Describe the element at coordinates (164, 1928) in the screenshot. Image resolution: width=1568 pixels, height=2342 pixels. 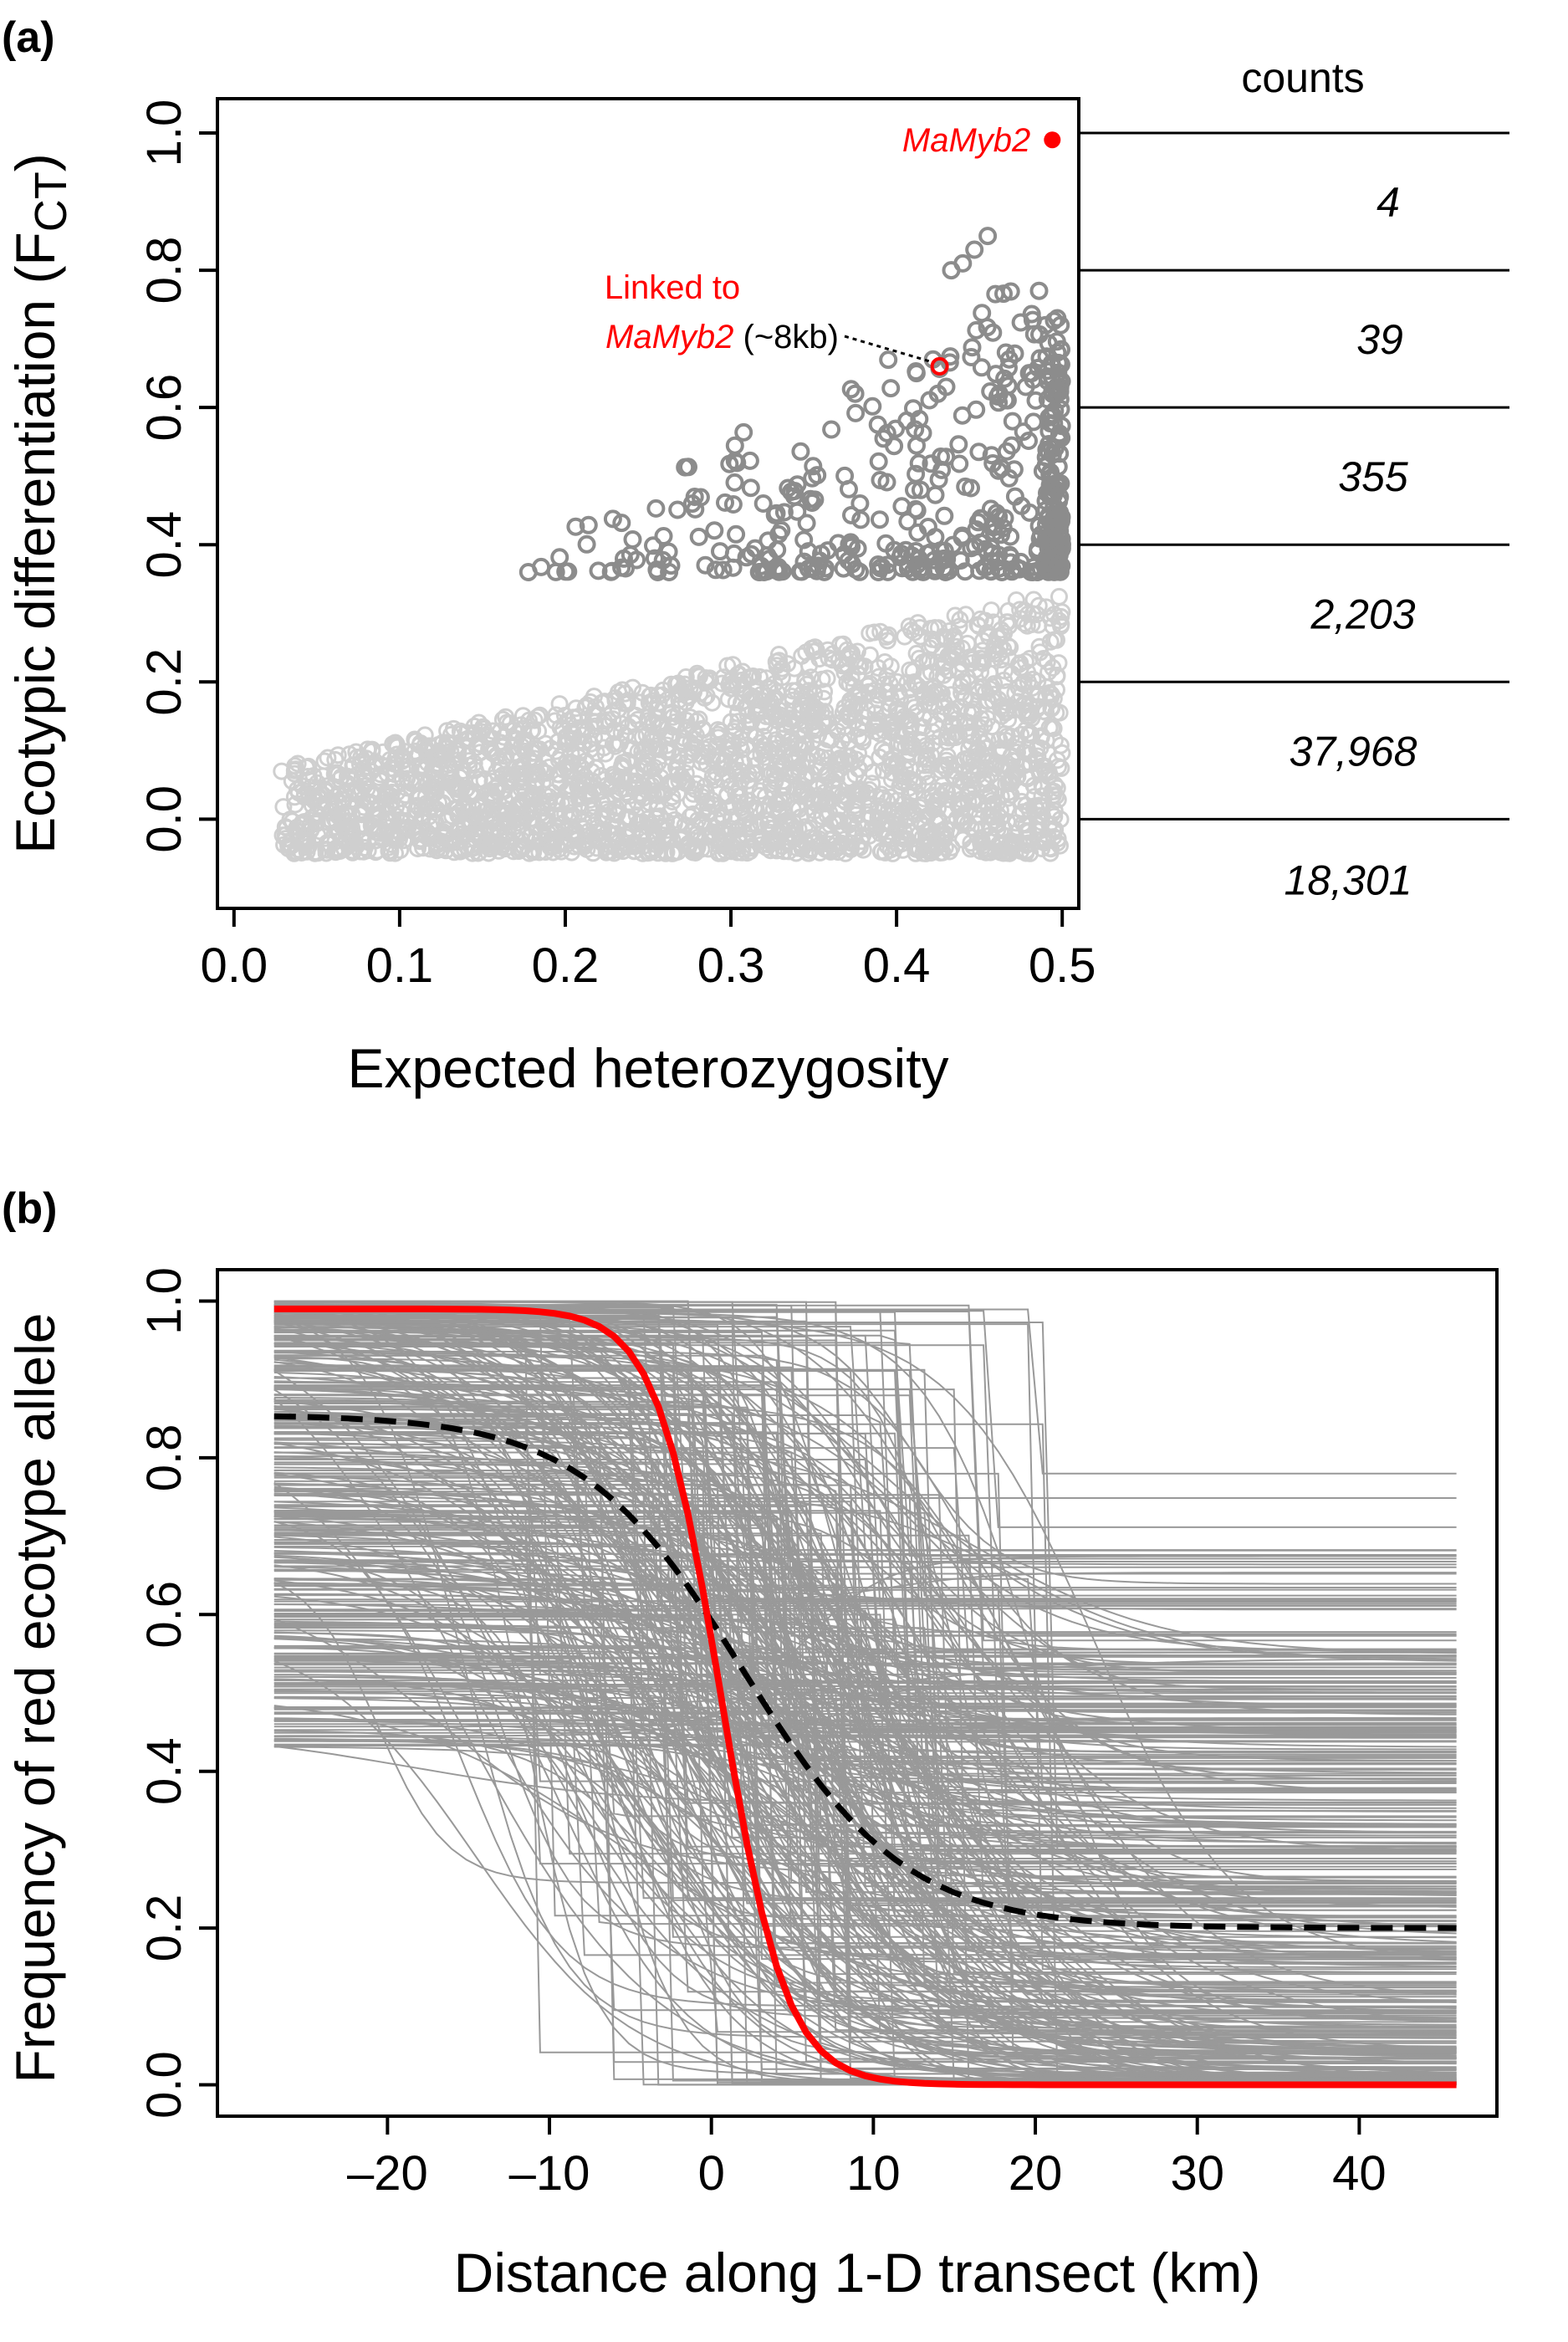
I see `y-tick-label: 0.2` at that location.